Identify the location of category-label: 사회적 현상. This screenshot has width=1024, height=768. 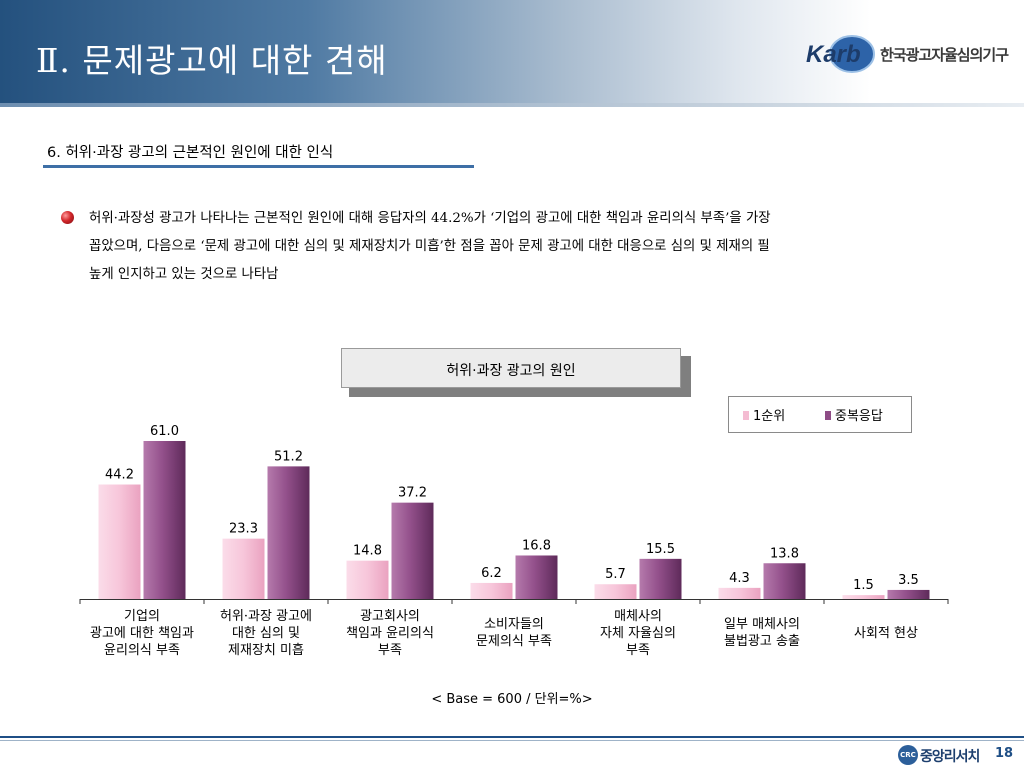
(886, 633).